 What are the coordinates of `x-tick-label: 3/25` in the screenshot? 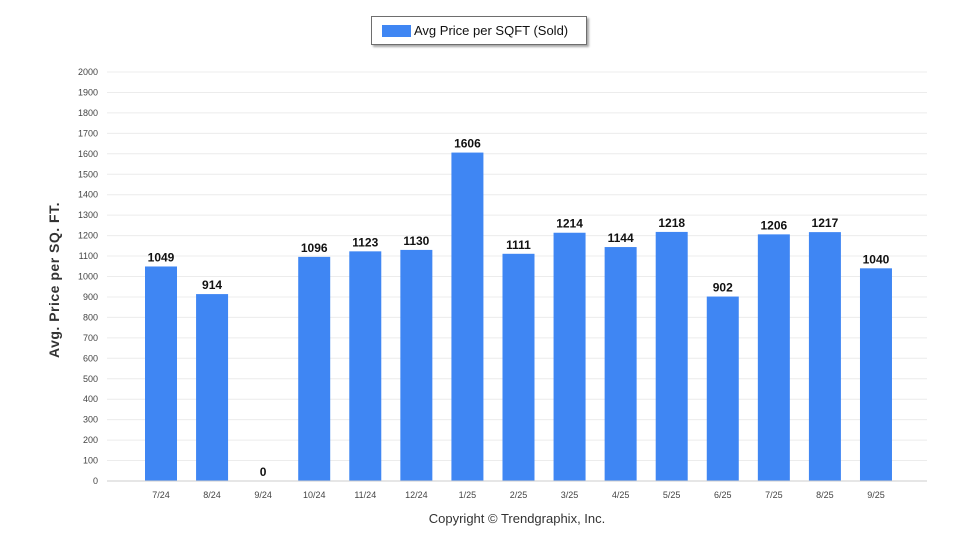 It's located at (570, 495).